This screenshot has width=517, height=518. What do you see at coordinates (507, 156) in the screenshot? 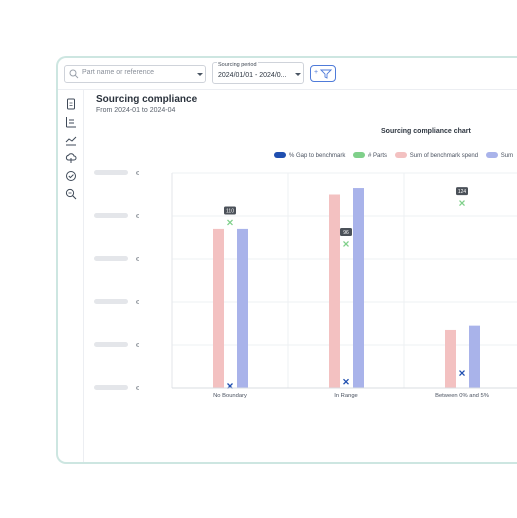
I see `legend-label: Sum` at bounding box center [507, 156].